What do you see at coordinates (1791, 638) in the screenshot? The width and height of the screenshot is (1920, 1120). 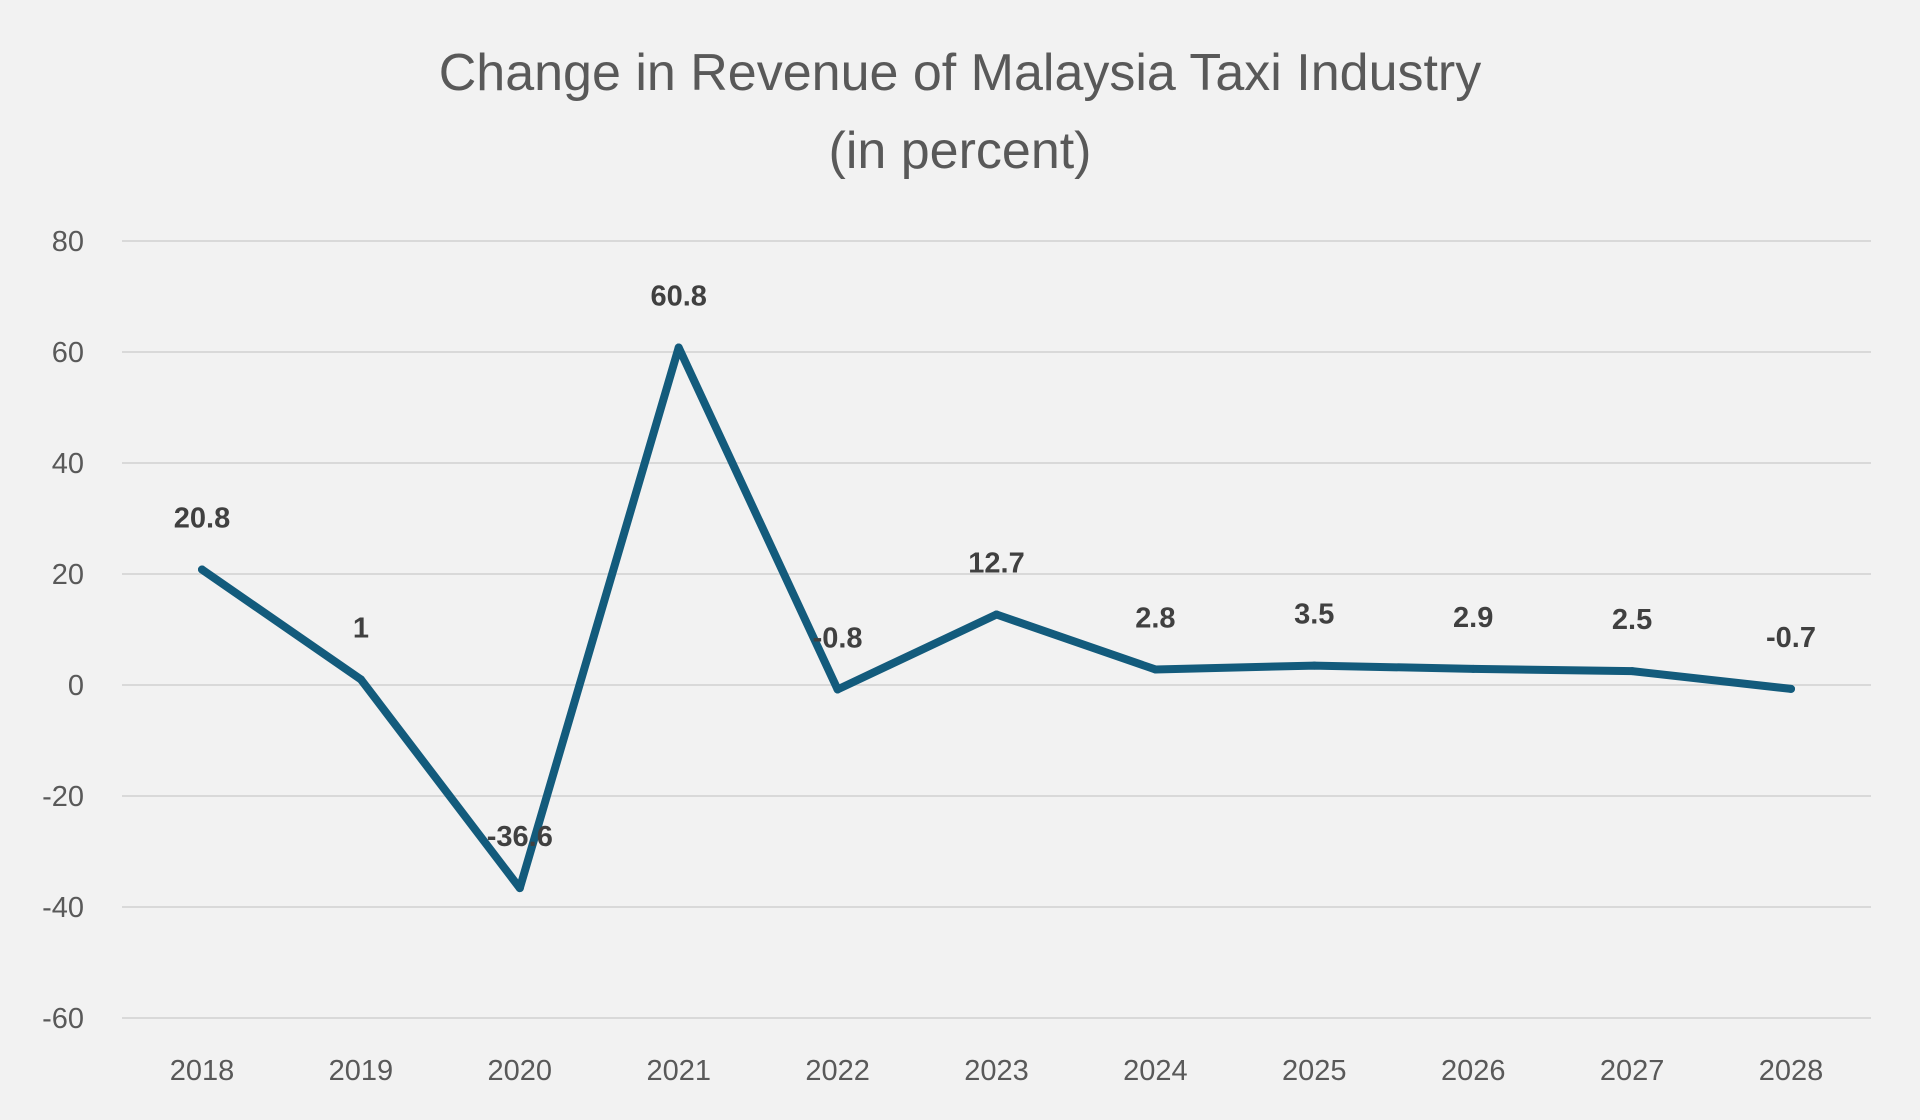 I see `data-label: -0.7` at bounding box center [1791, 638].